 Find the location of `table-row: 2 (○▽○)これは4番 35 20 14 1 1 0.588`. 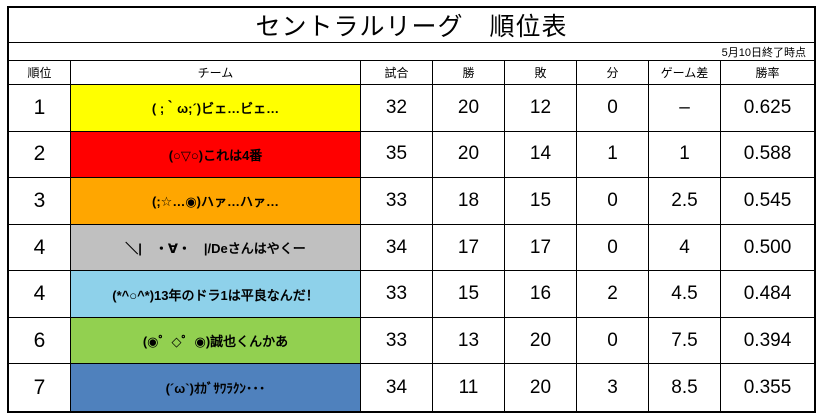

table-row: 2 (○▽○)これは4番 35 20 14 1 1 0.588 is located at coordinates (411, 155).